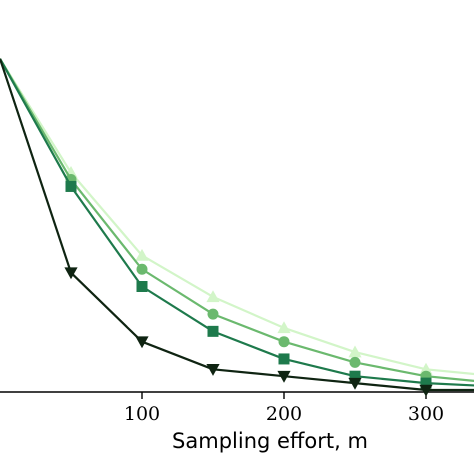 The width and height of the screenshot is (474, 474). I want to click on x-tick-label-300: 300, so click(426, 414).